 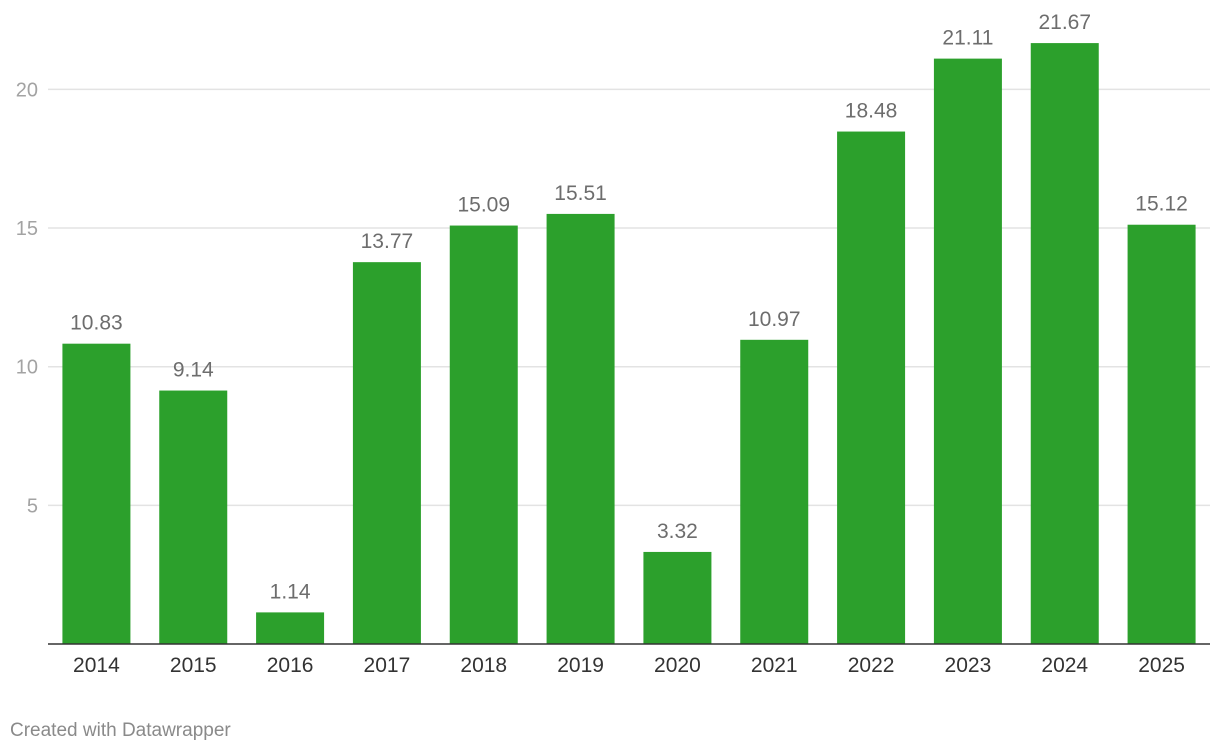 I want to click on y-tick-label: 10, so click(x=27, y=368).